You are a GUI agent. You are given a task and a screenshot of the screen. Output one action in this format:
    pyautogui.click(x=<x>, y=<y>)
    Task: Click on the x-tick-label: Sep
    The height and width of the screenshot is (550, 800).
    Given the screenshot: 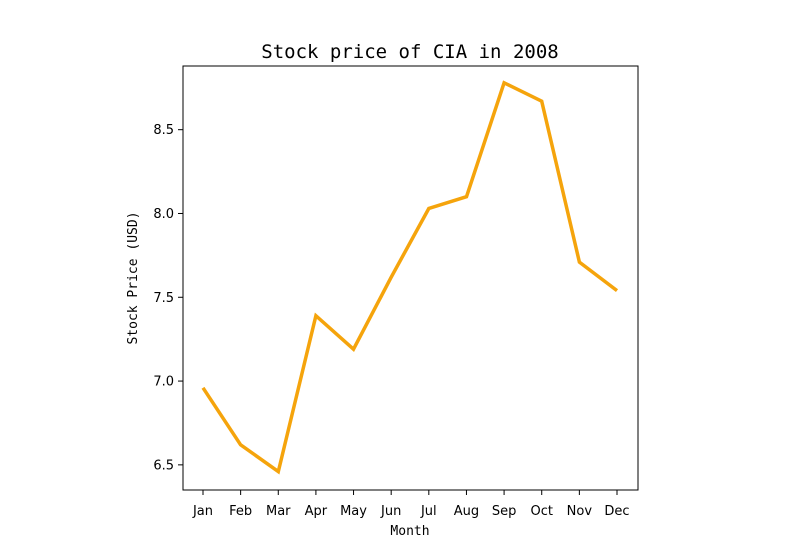 What is the action you would take?
    pyautogui.click(x=504, y=511)
    